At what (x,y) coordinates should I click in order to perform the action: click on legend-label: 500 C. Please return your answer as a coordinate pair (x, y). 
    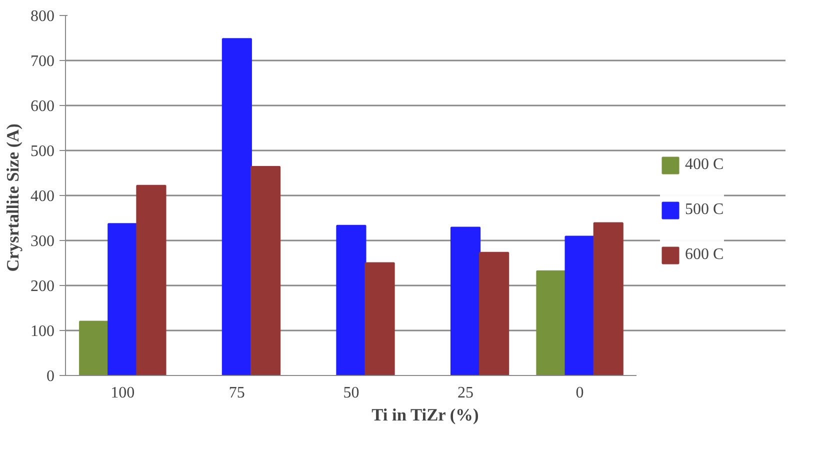
    Looking at the image, I should click on (704, 210).